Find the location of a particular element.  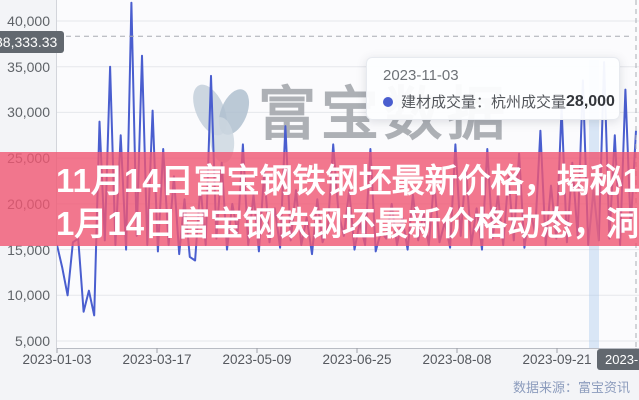

headline-line-2: 1月14日富宝钢铁钢坯最新价格动态，洞 is located at coordinates (347, 223).